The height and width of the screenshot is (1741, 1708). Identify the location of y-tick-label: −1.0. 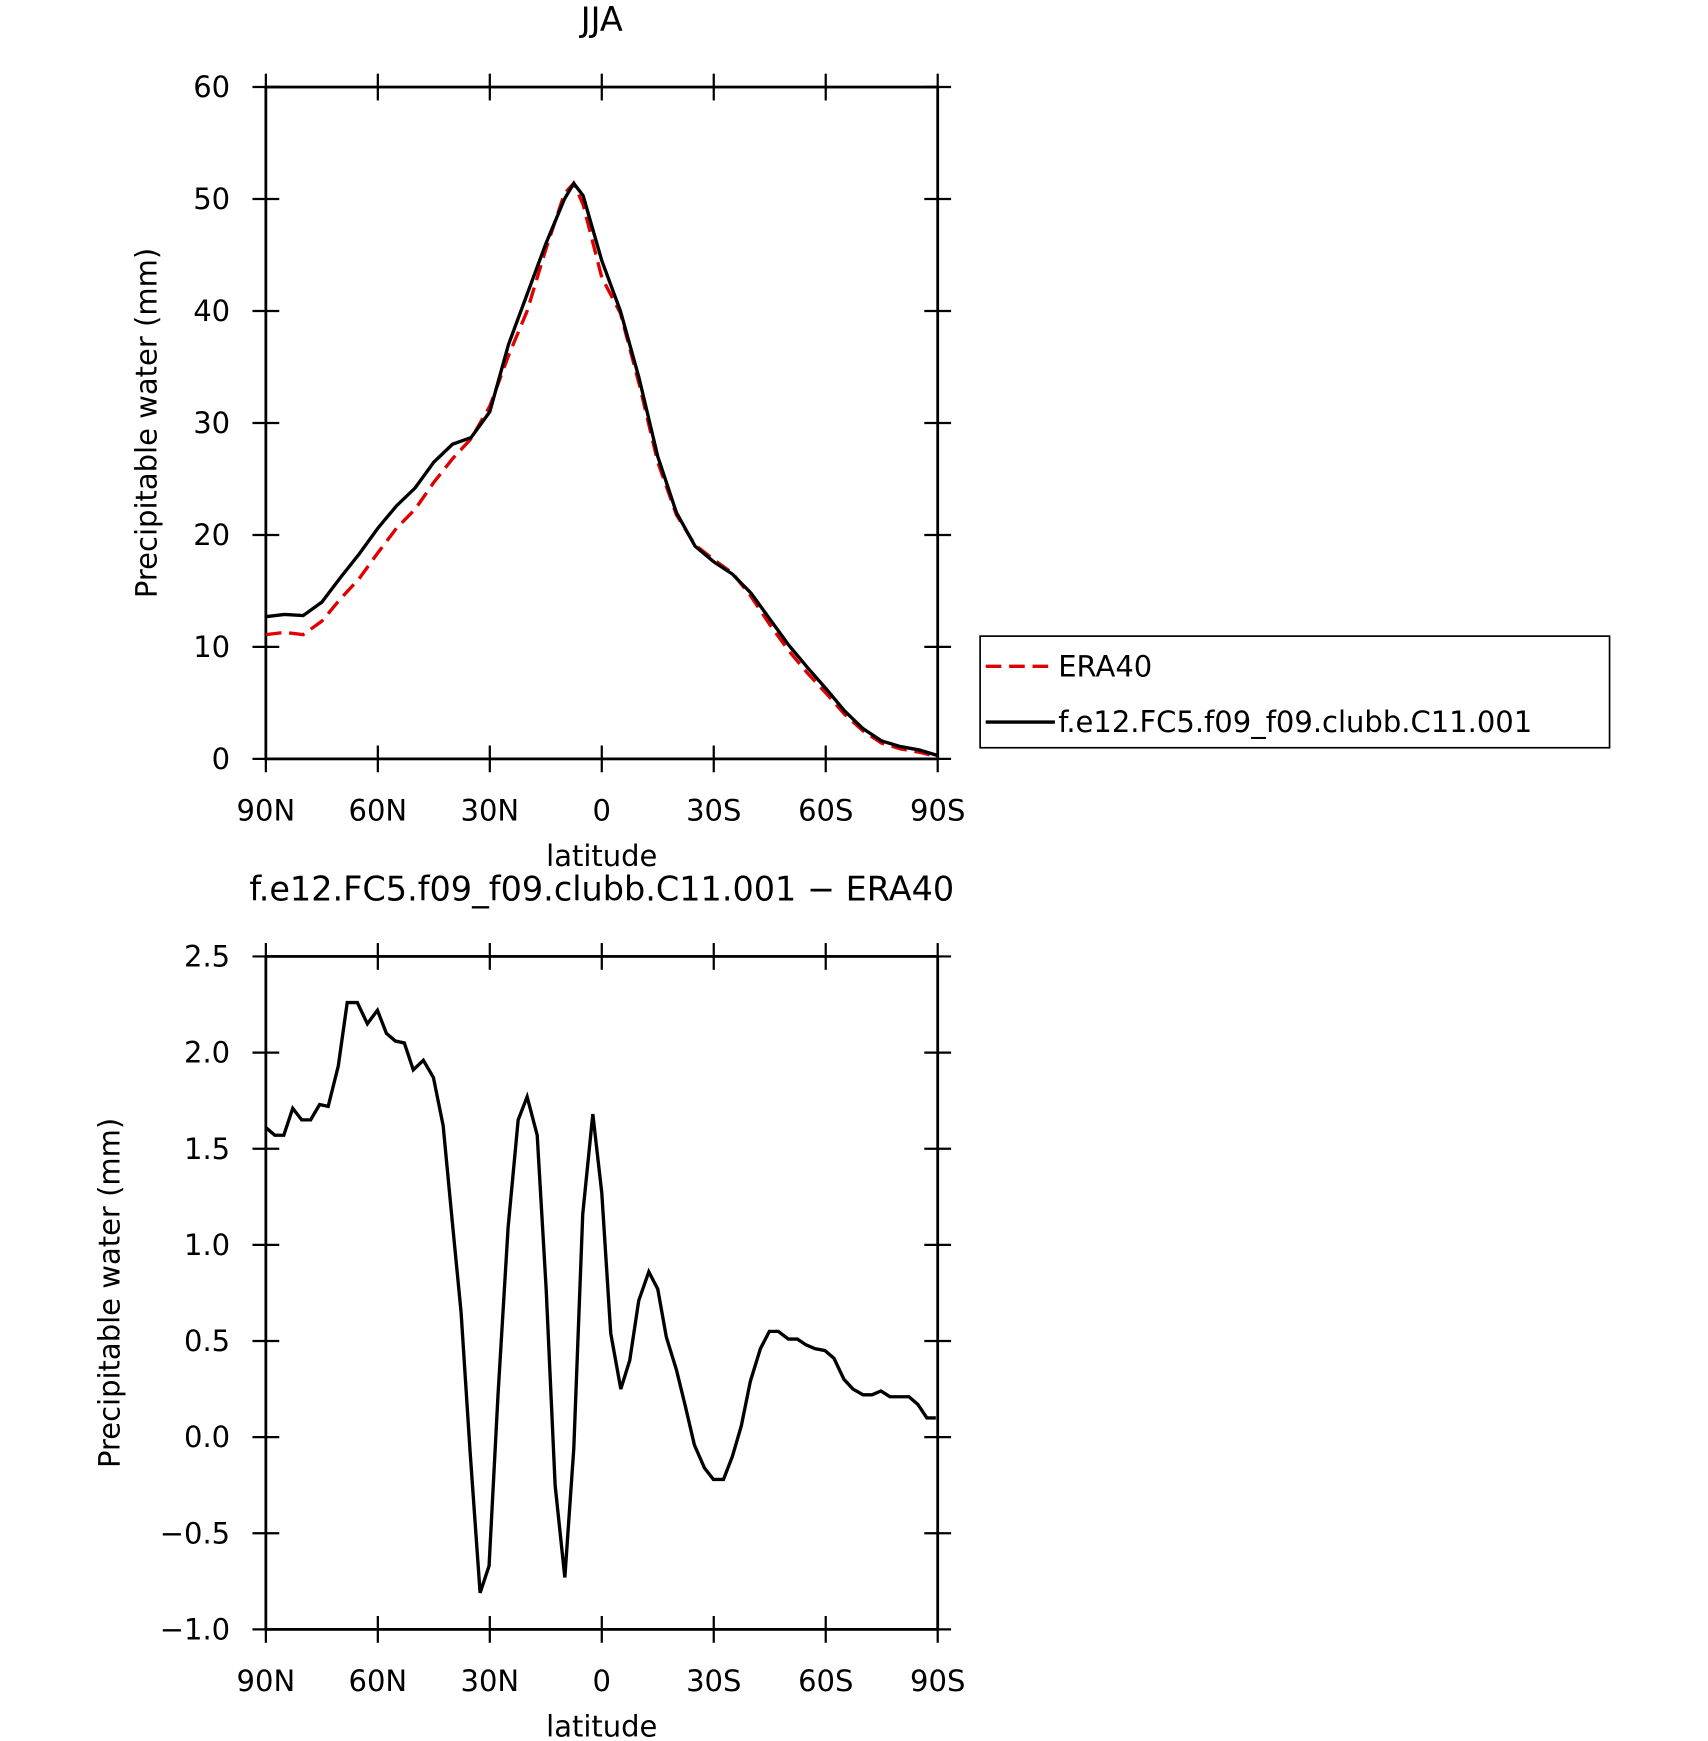
(195, 1629).